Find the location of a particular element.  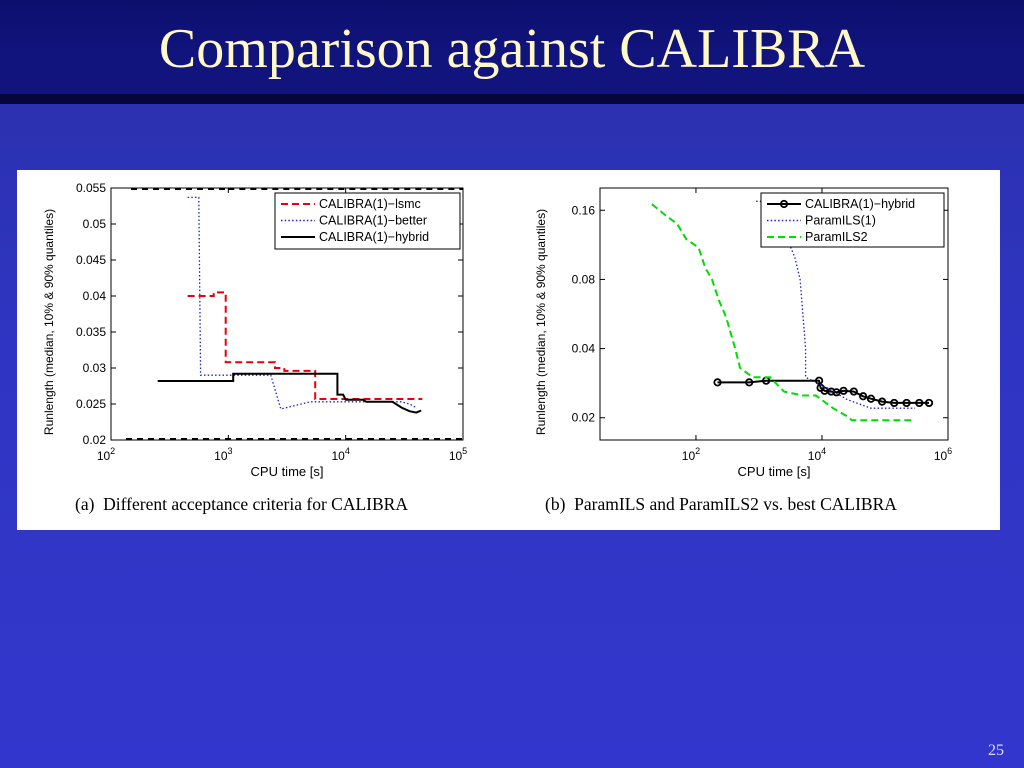

legend-label: ParamILS2 is located at coordinates (836, 237).